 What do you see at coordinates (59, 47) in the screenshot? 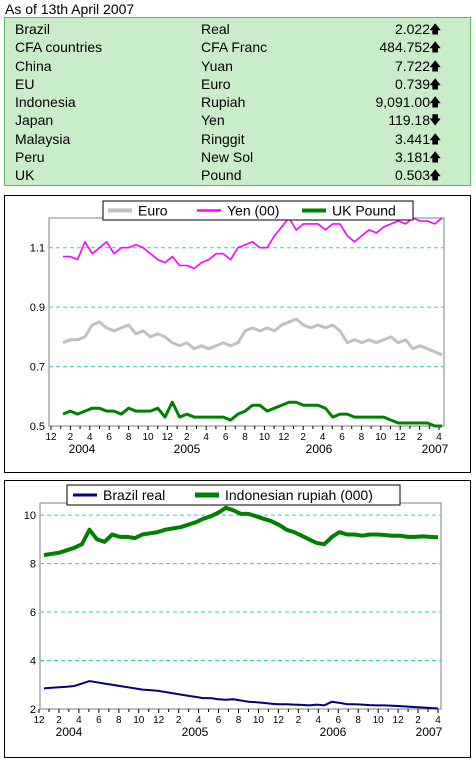
I see `rate-country: CFA countries` at bounding box center [59, 47].